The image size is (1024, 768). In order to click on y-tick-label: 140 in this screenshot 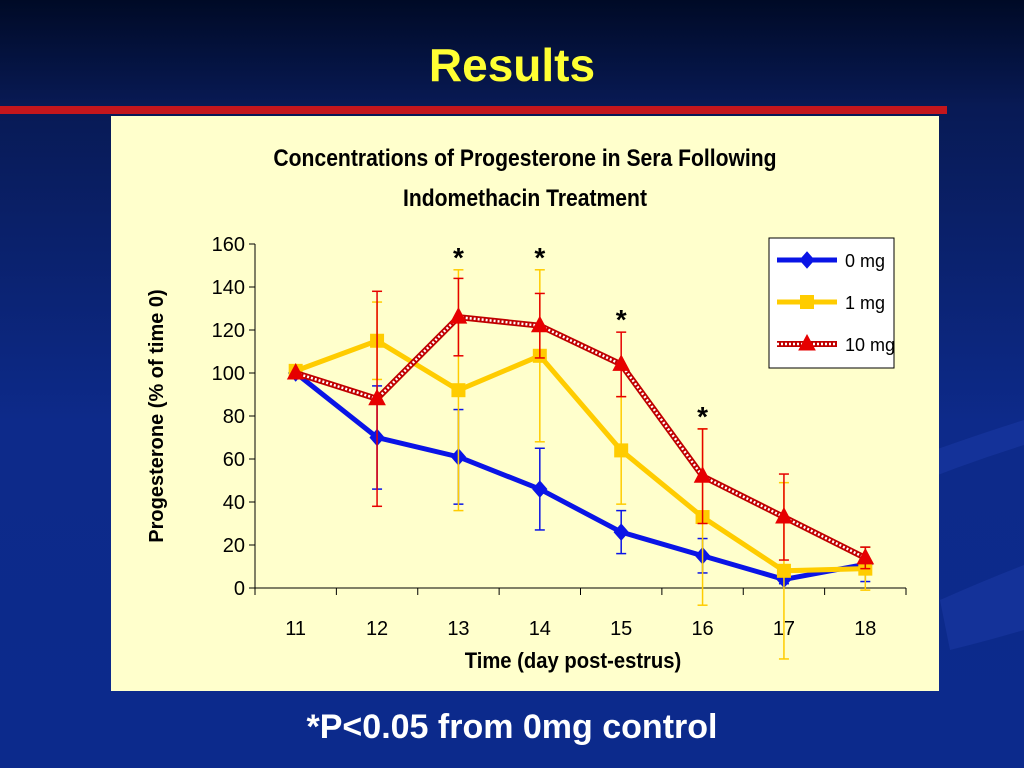, I will do `click(228, 288)`.